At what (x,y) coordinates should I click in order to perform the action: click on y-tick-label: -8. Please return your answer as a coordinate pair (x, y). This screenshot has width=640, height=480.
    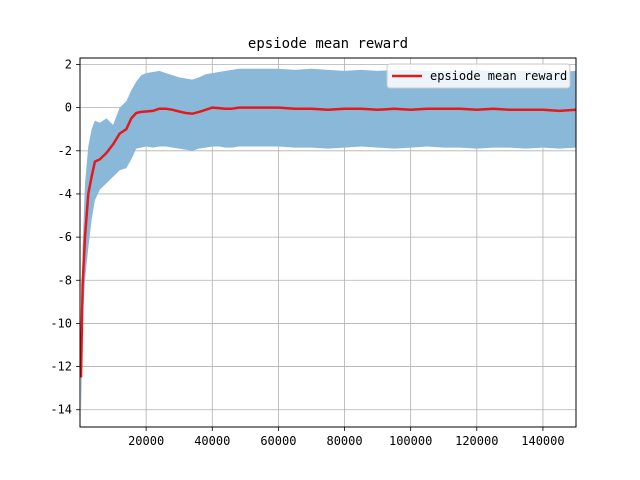
    Looking at the image, I should click on (65, 280).